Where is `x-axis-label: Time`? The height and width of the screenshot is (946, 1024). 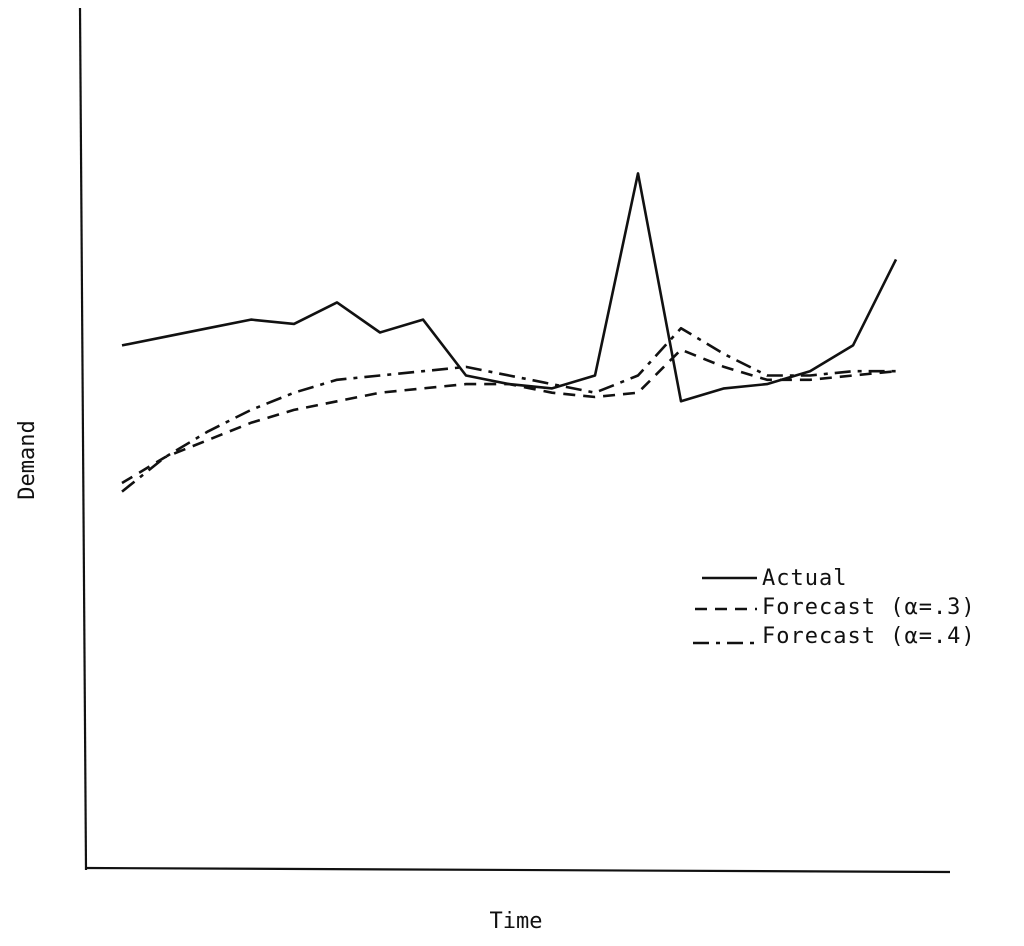
x-axis-label: Time is located at coordinates (516, 921).